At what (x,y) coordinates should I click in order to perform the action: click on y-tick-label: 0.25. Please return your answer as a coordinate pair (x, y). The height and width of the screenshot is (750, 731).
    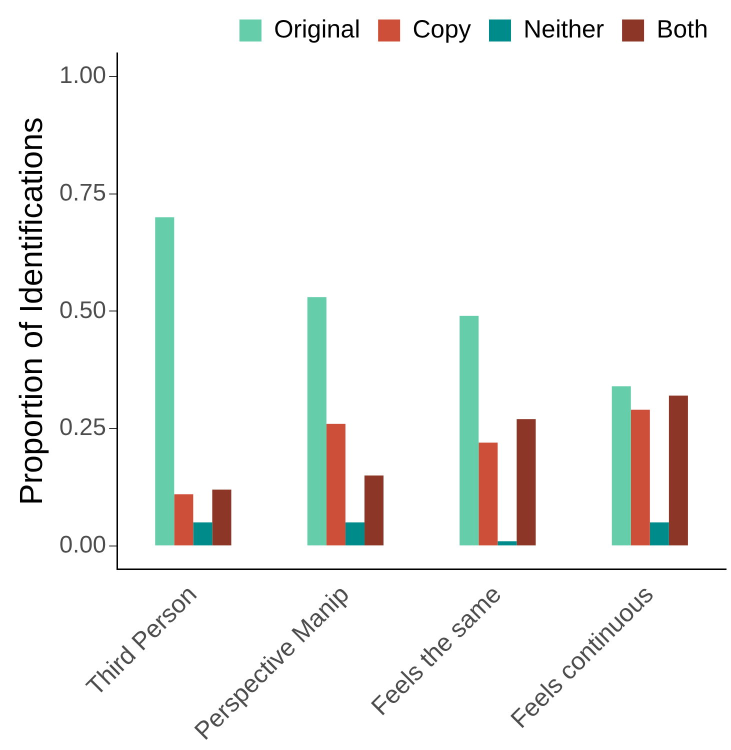
    Looking at the image, I should click on (82, 428).